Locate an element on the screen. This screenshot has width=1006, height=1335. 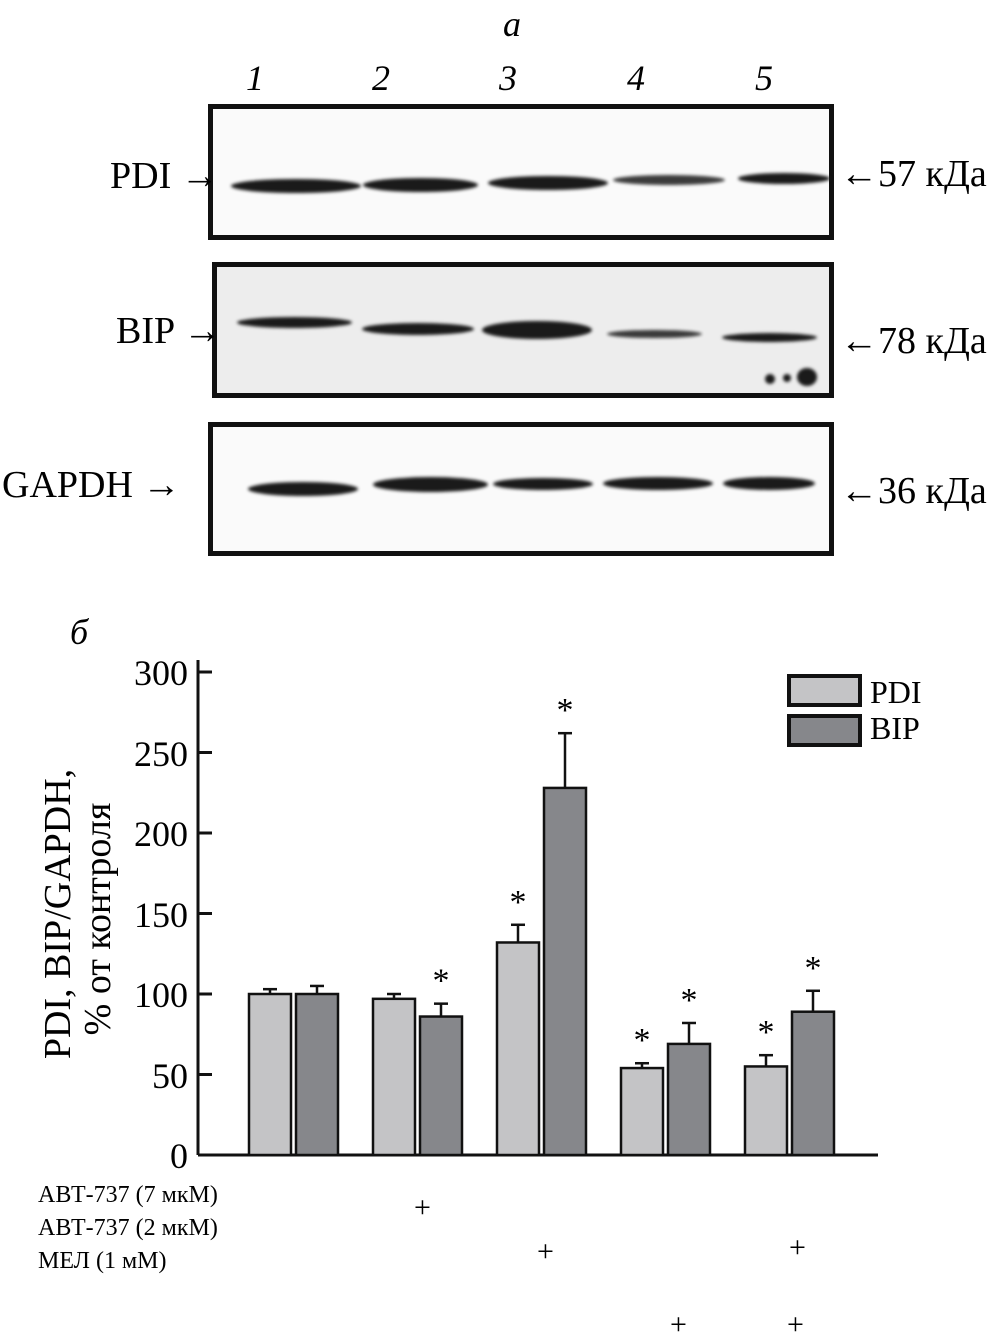
protein-name: BIP is located at coordinates (145, 331).